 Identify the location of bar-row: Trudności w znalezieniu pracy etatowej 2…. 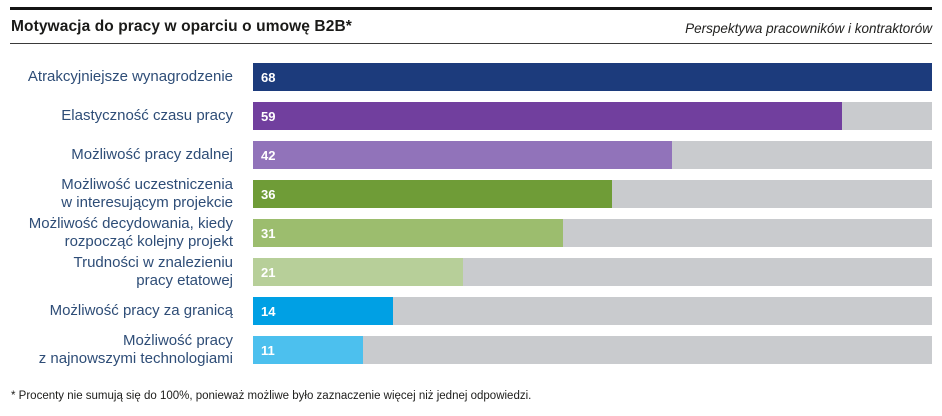
(471, 271).